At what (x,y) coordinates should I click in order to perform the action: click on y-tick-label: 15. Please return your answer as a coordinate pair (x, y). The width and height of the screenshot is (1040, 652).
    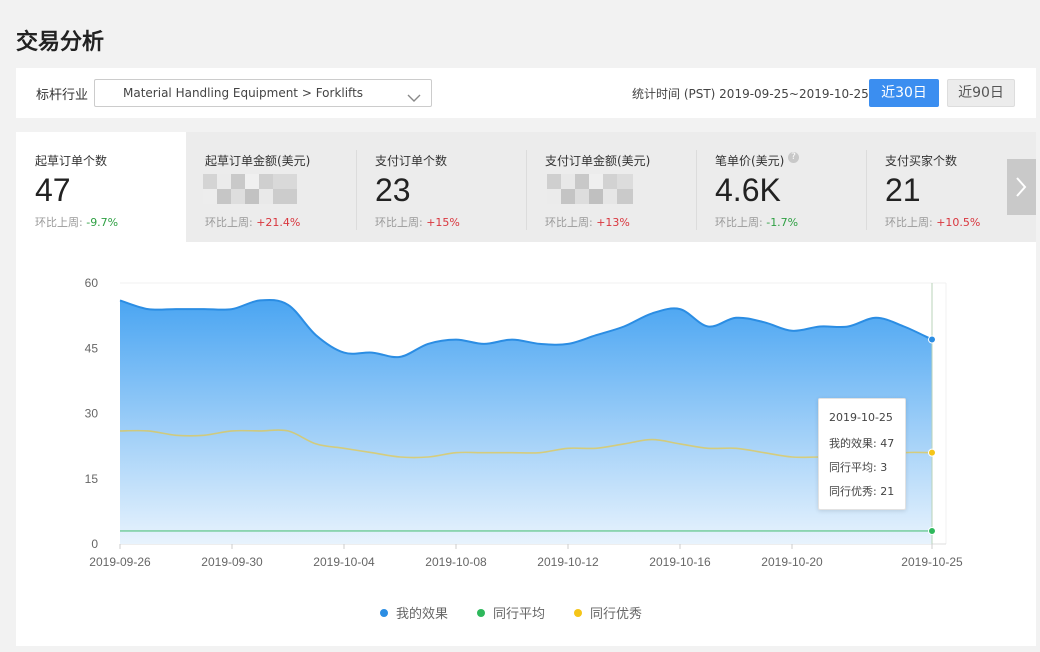
    Looking at the image, I should click on (92, 479).